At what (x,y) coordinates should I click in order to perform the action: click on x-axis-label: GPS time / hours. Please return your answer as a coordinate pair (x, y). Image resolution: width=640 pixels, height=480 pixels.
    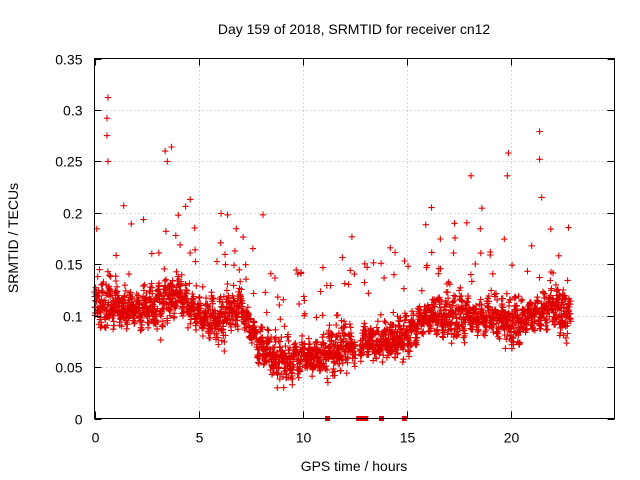
    Looking at the image, I should click on (354, 466).